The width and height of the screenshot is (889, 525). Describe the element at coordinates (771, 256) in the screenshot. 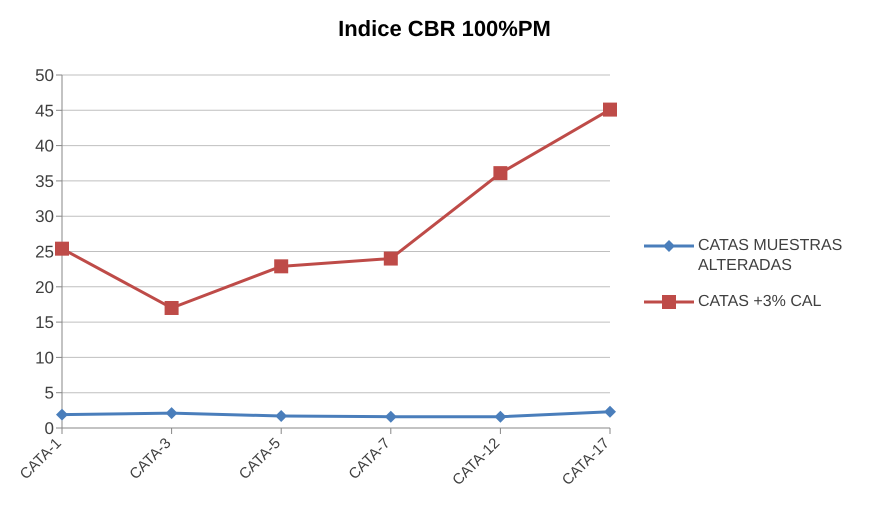

I see `legend-label: CATAS MUESTRAS ALTERADAS` at that location.